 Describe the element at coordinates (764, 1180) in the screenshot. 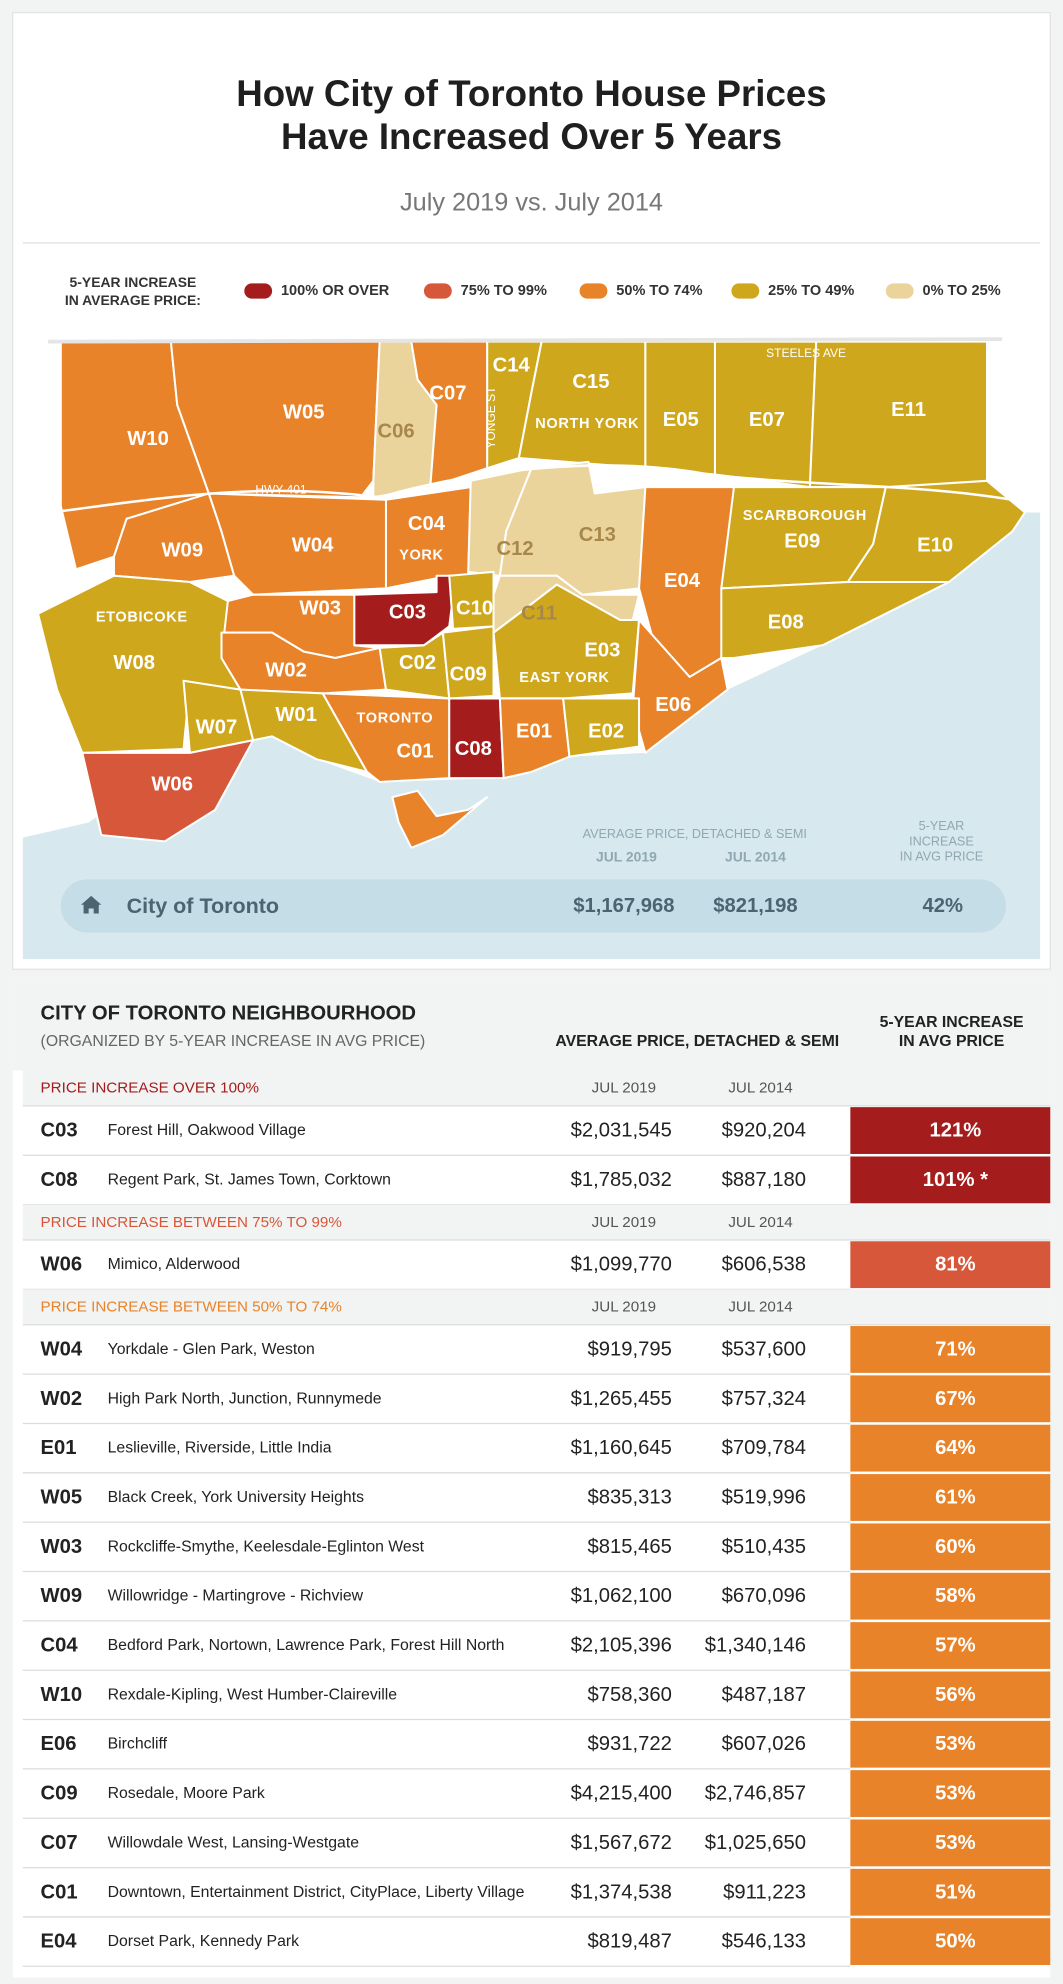

I see `price-2014: $887,180` at that location.